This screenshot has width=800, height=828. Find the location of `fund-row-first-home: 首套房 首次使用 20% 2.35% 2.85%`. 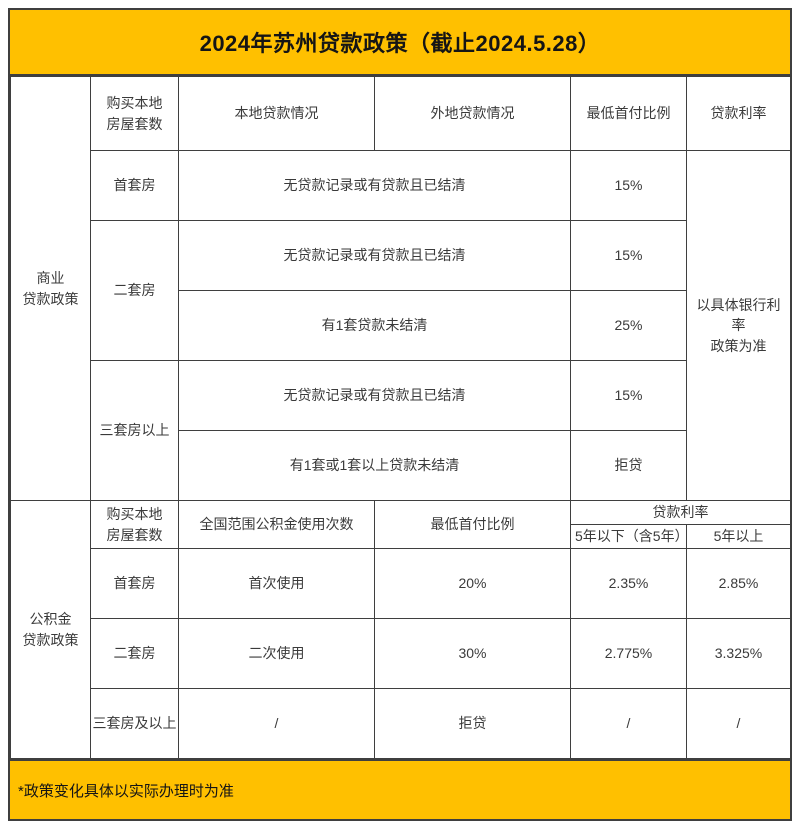

fund-row-first-home: 首套房 首次使用 20% 2.35% 2.85% is located at coordinates (401, 583).